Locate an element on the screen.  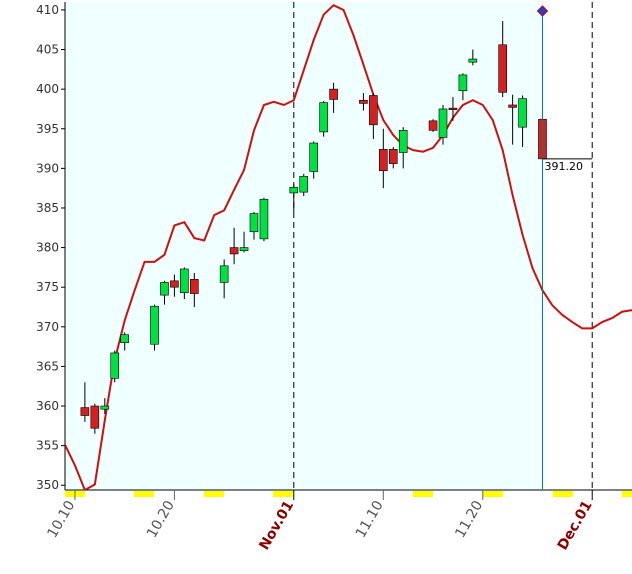
y-tick-label: 350 is located at coordinates (47, 485).